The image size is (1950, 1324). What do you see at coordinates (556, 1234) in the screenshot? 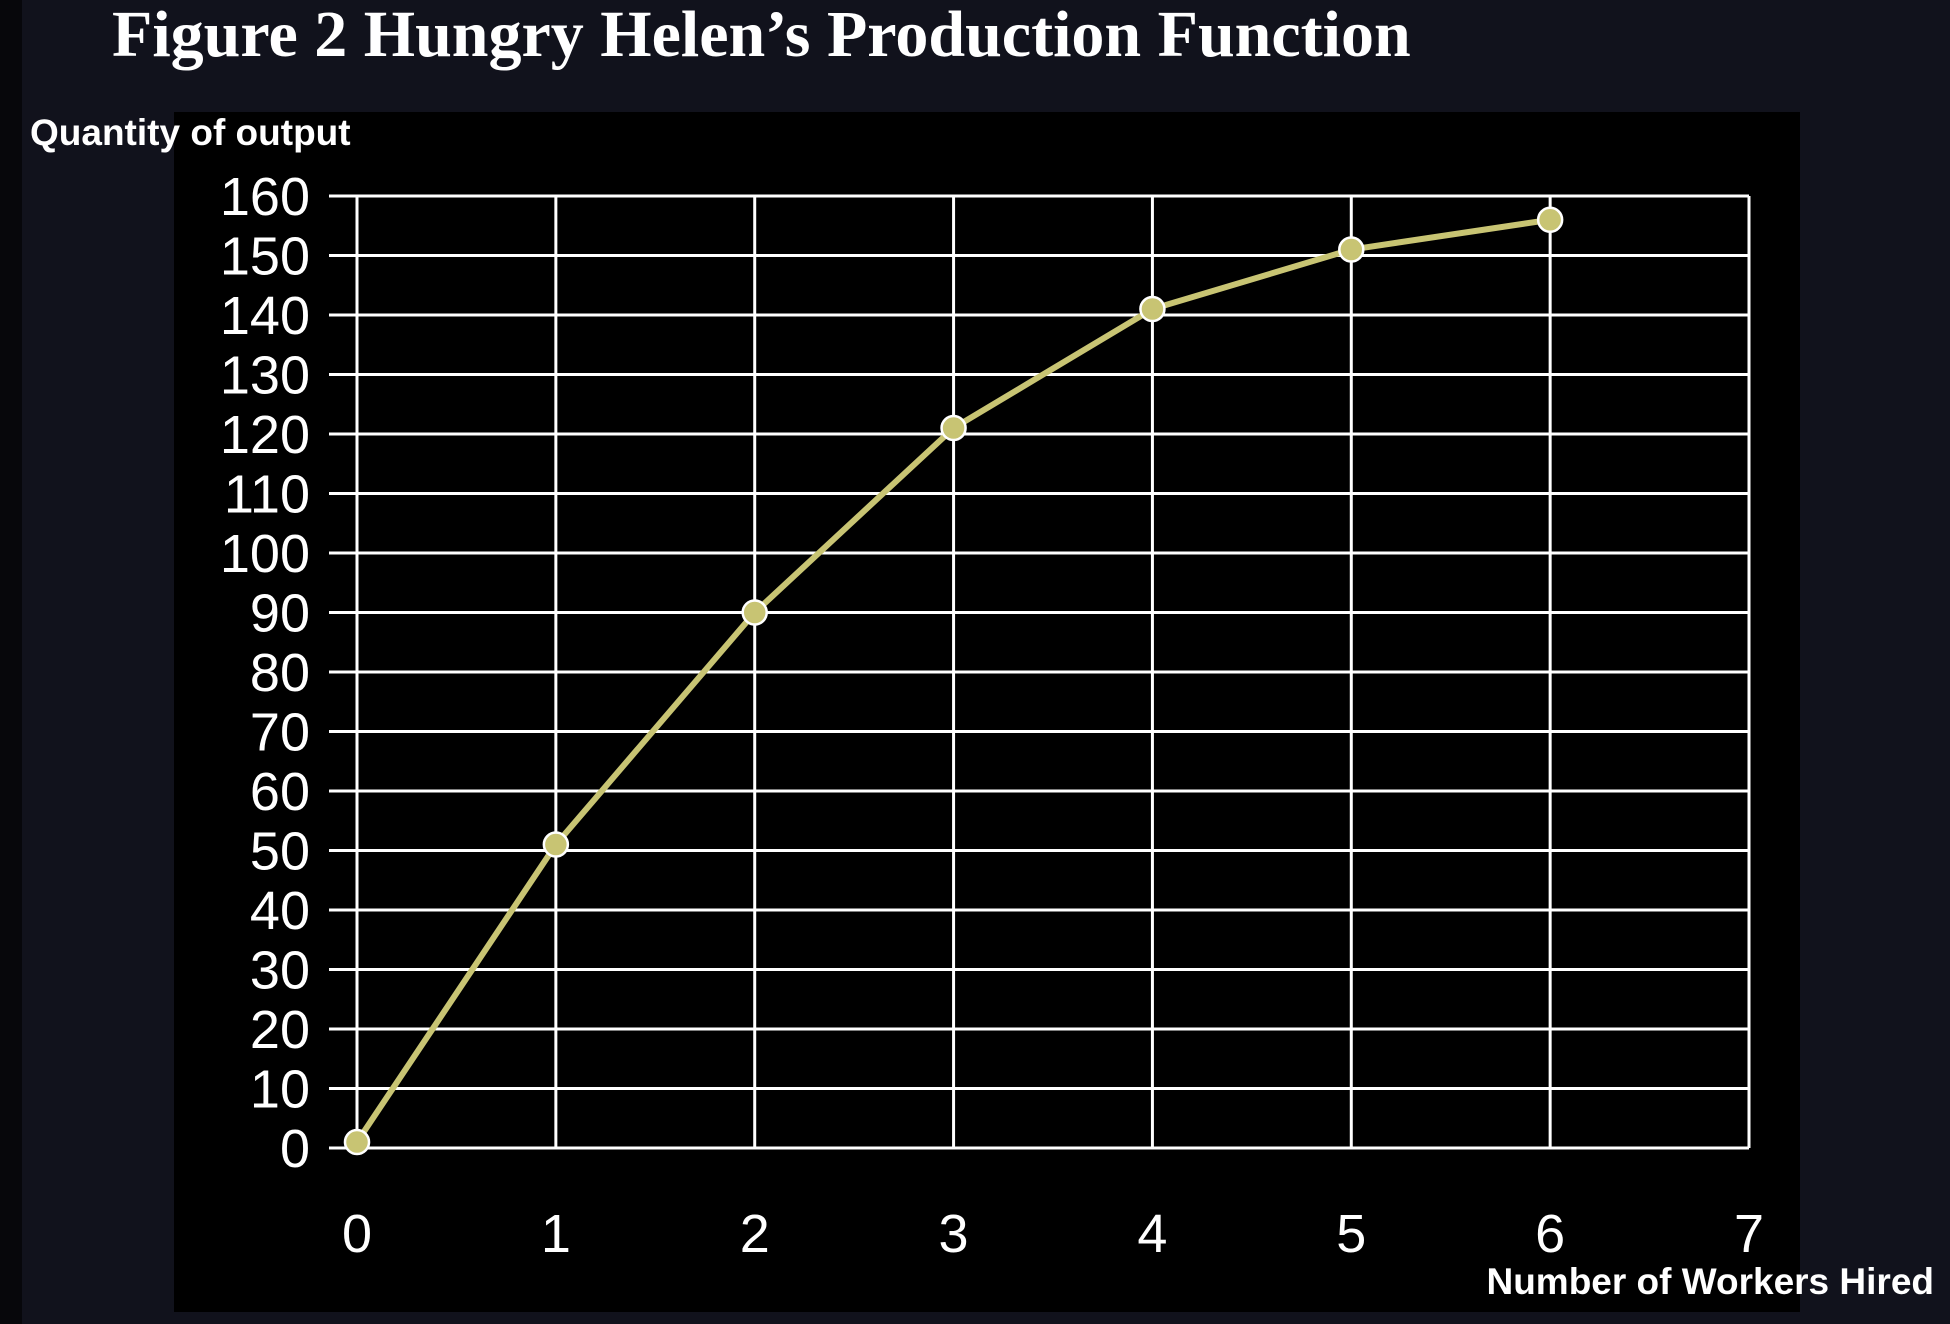
I see `x-tick-label: 1` at bounding box center [556, 1234].